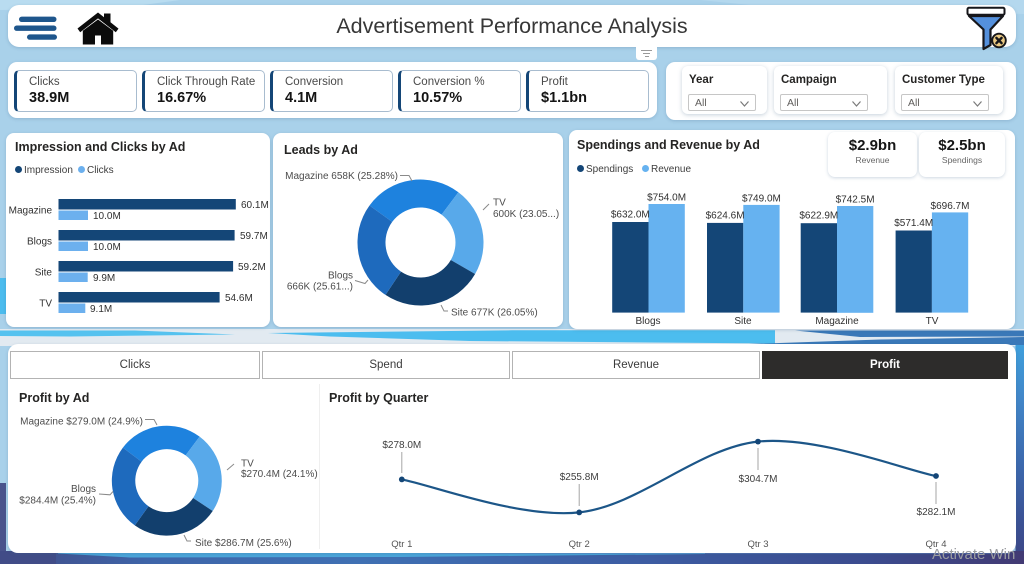 The height and width of the screenshot is (564, 1024). I want to click on svg-text: $749.0M, so click(761, 198).